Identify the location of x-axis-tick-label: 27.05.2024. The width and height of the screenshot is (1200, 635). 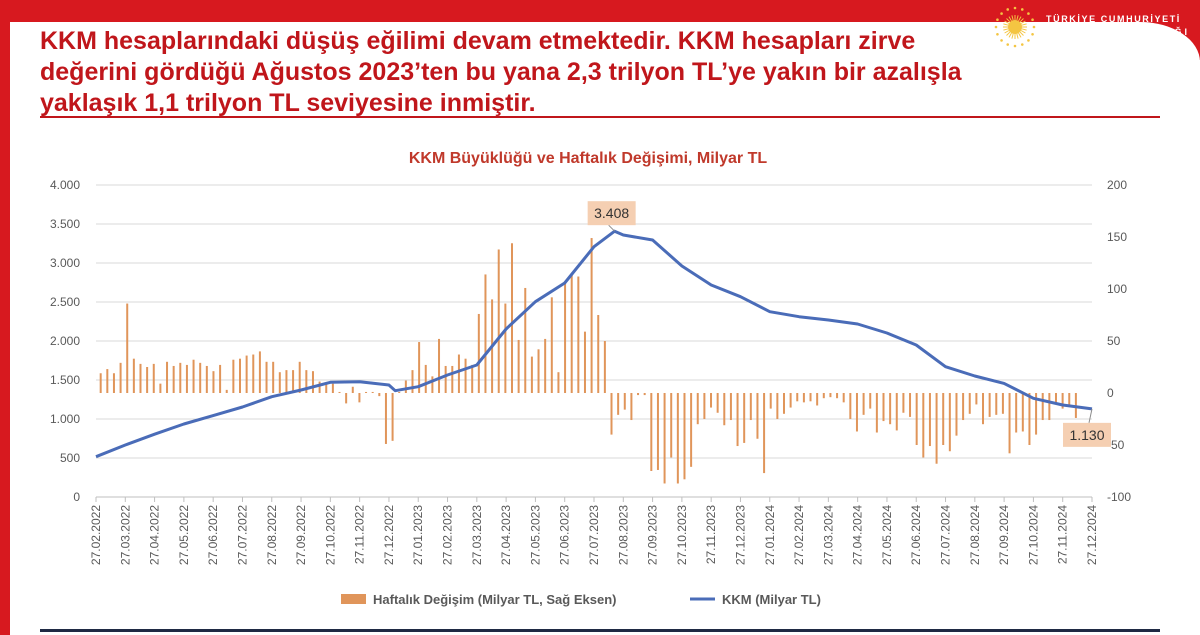
(887, 535).